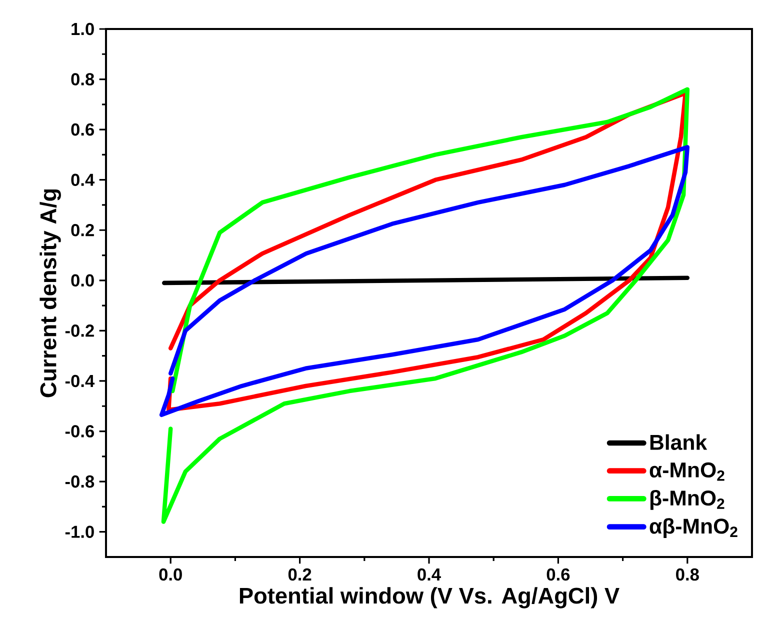 This screenshot has height=627, width=766. I want to click on x-tick-label: 0.8, so click(687, 574).